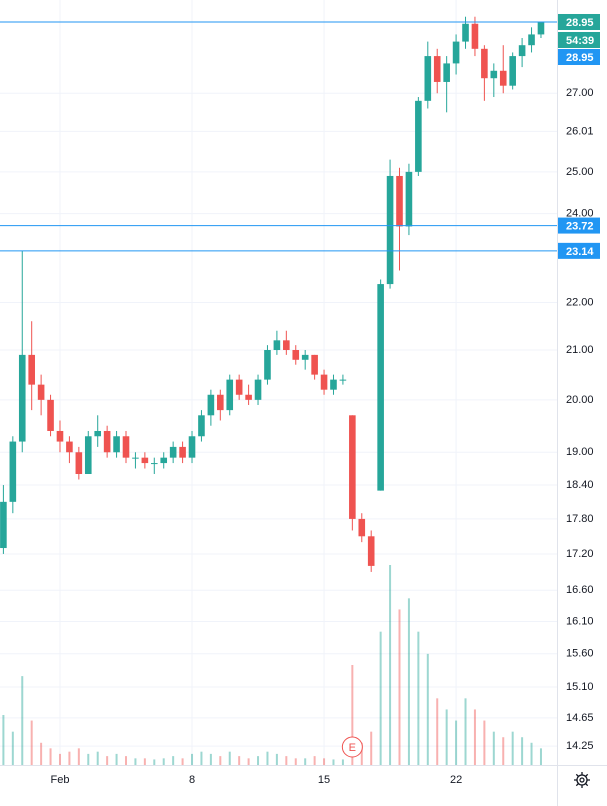  I want to click on y-tick-label: 17.80, so click(580, 519).